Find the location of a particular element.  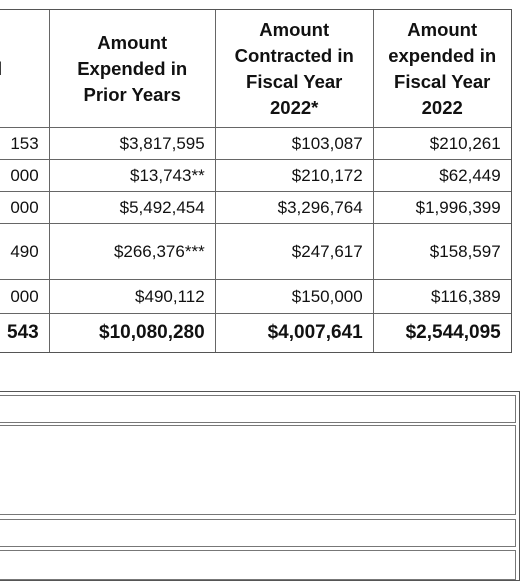

table-row: 000 $5,492,454 $3,296,764 $1,996,399 is located at coordinates (255, 208).